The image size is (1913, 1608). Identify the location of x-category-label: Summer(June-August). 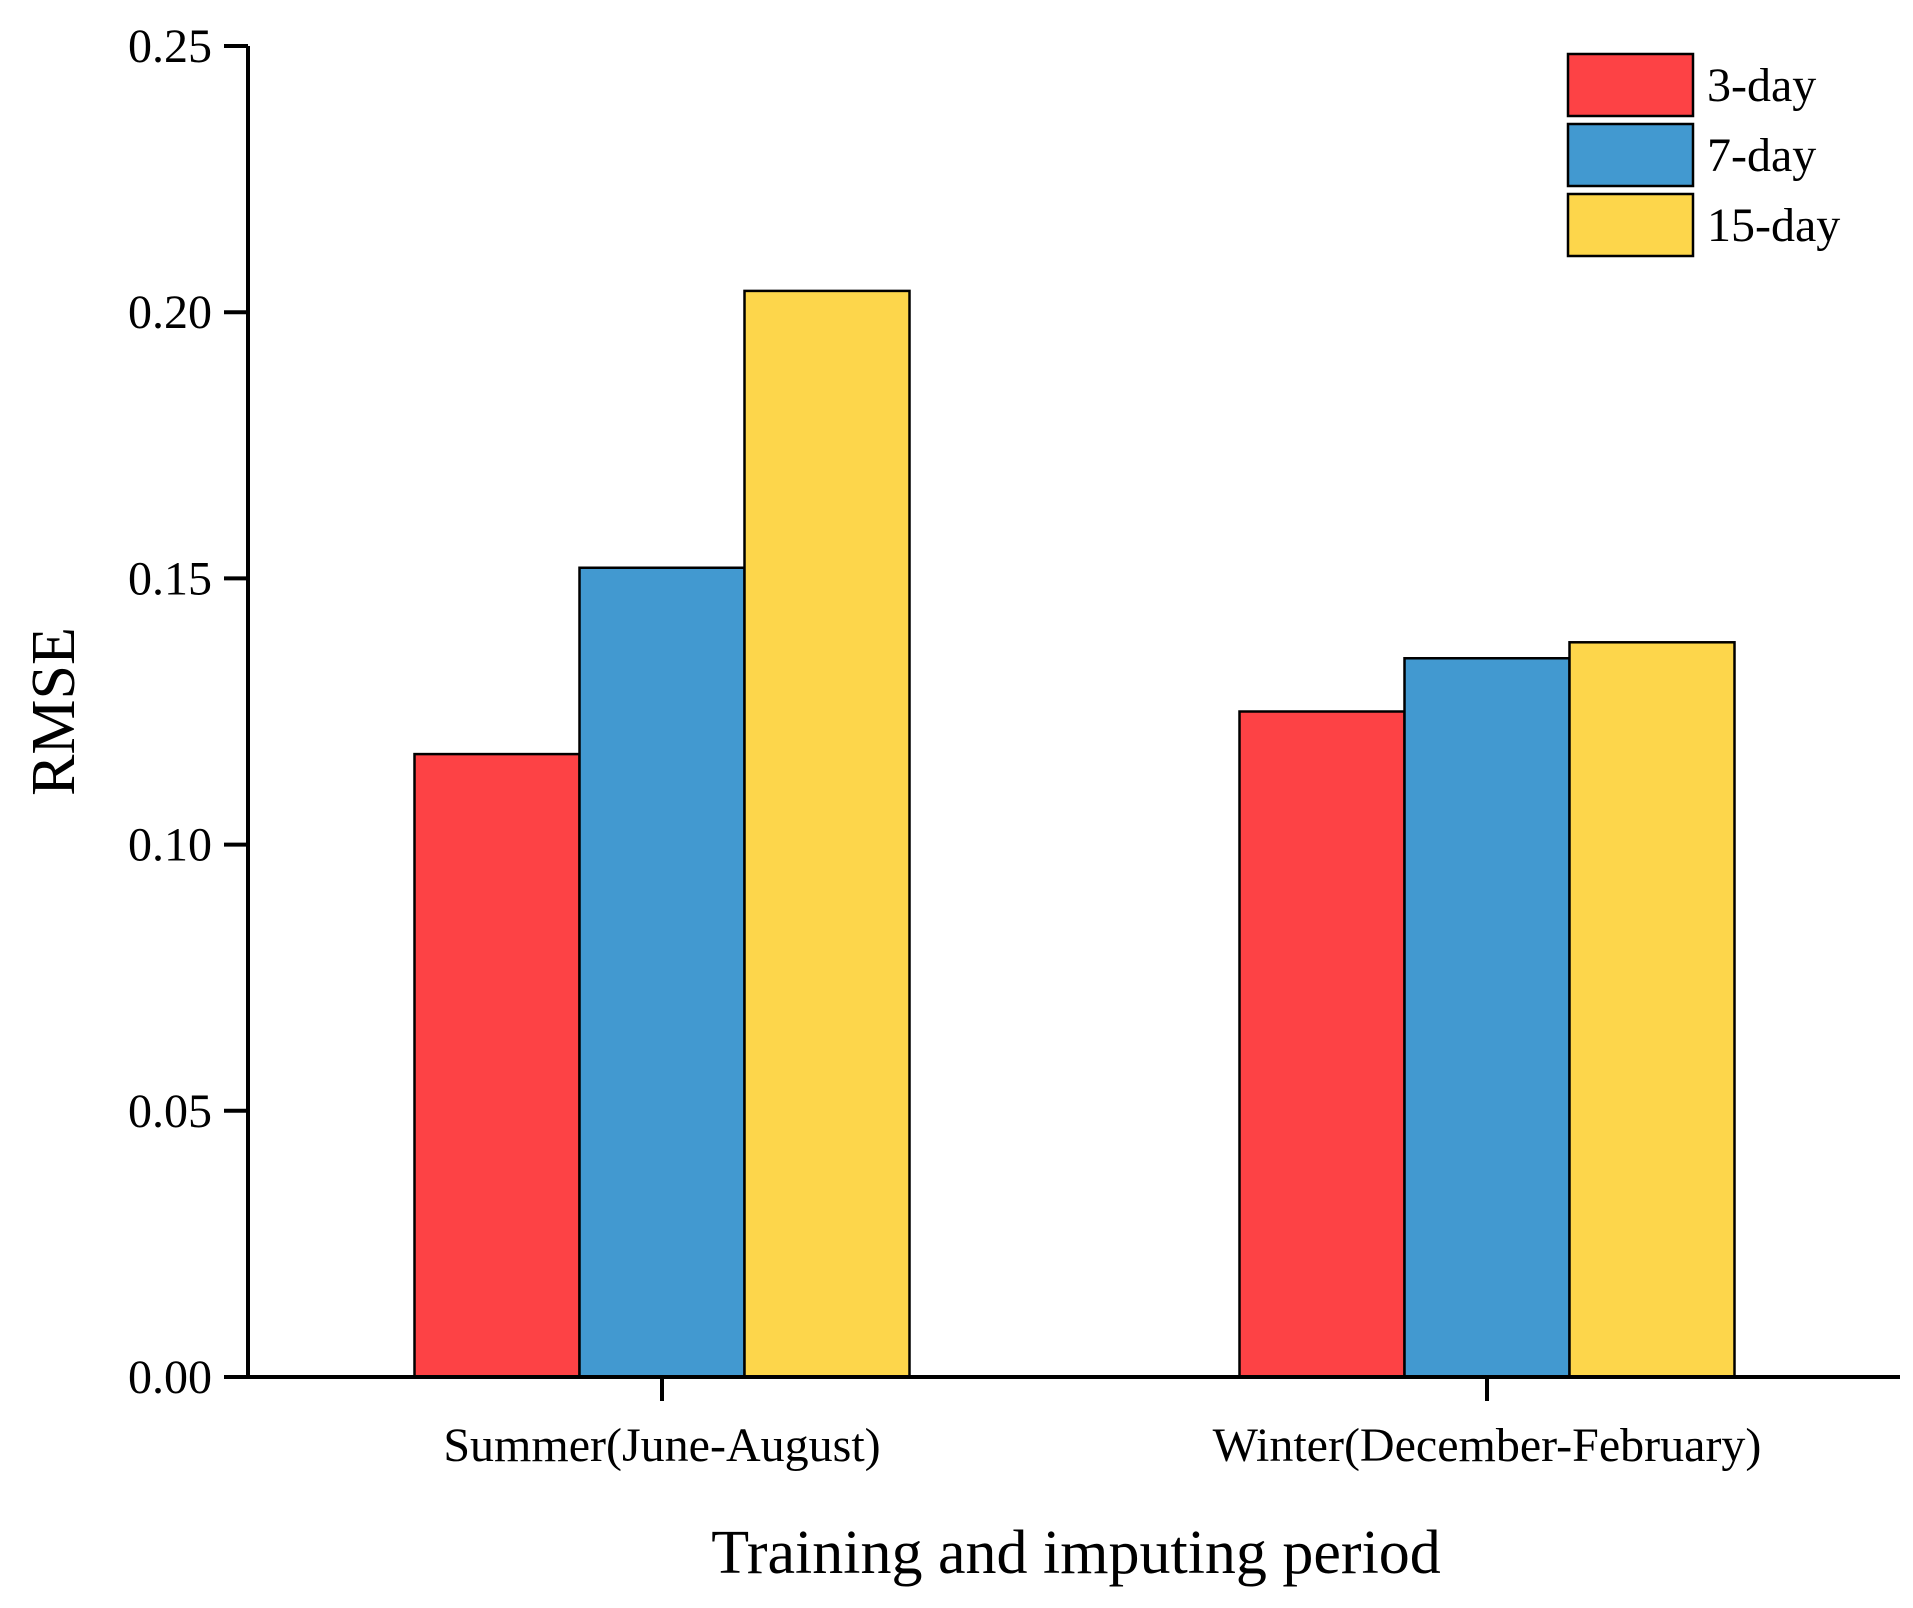
(661, 1445).